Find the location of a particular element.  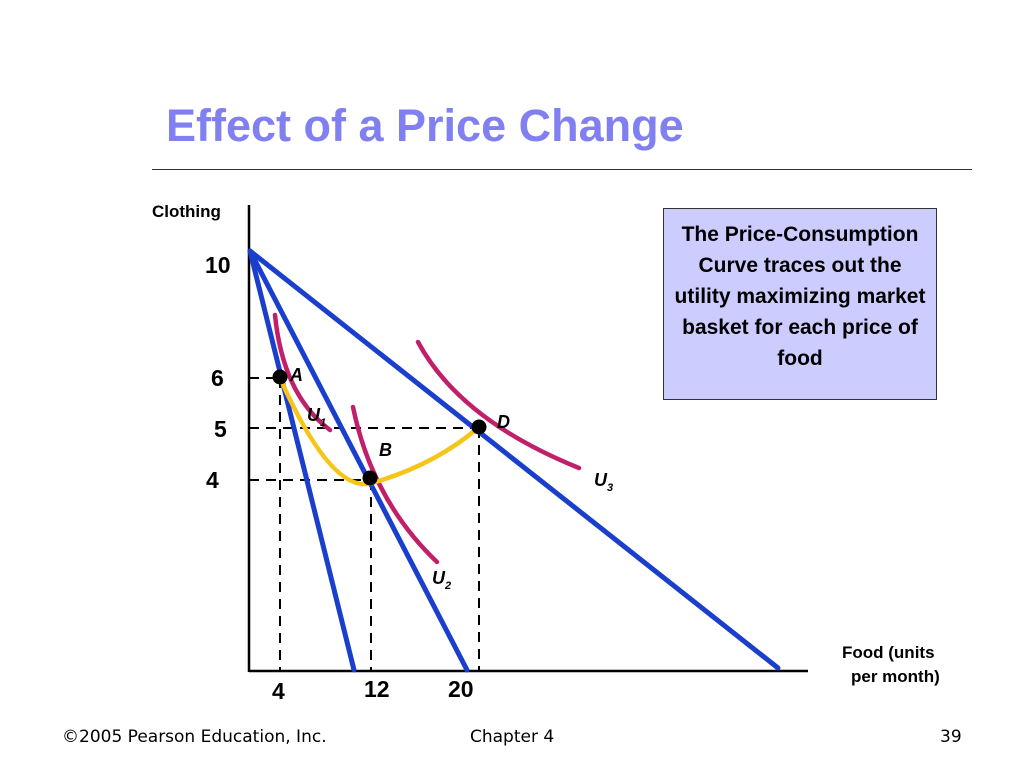

y-tick-5: 5 is located at coordinates (220, 429).